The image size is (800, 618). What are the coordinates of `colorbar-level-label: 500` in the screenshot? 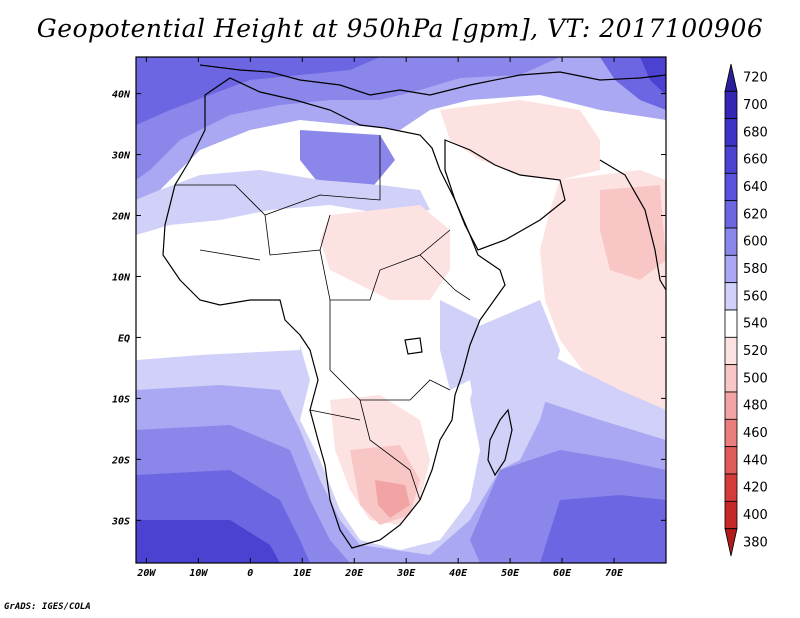 It's located at (755, 378).